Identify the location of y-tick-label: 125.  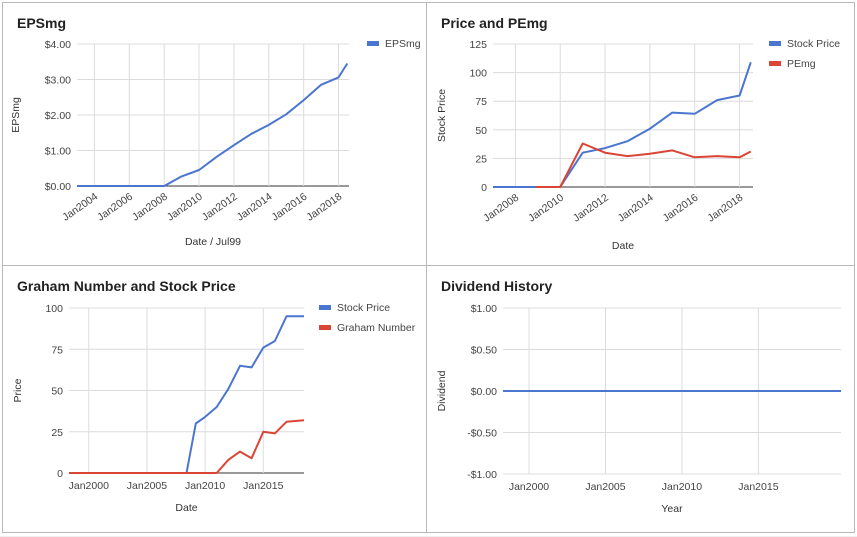
(478, 45).